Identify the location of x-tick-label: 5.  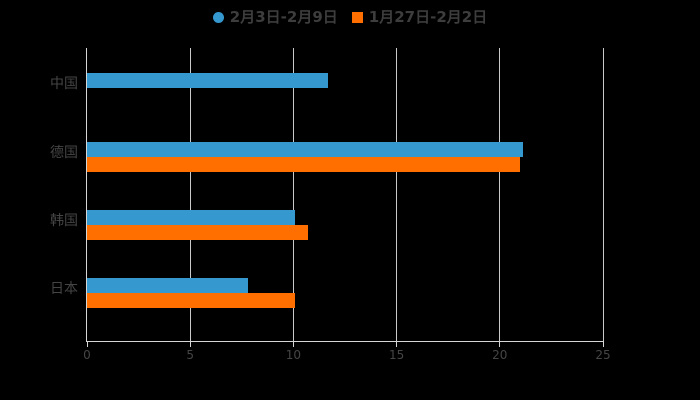
(190, 355).